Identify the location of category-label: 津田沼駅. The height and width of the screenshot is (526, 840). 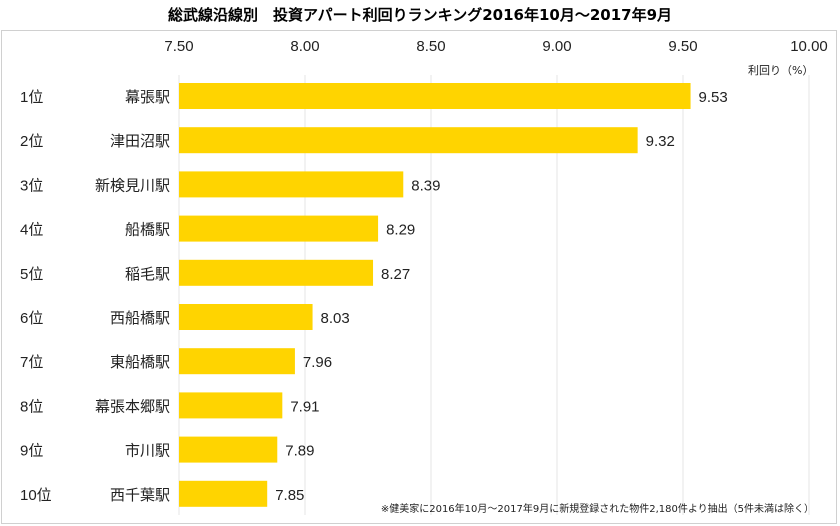
(140, 141).